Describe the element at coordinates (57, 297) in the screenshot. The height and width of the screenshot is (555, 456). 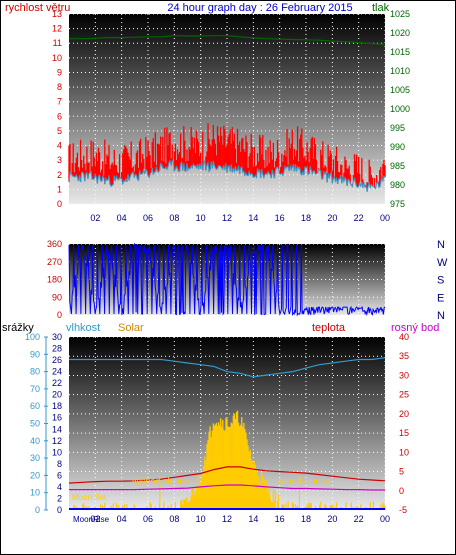
I see `direction-tick-label: 90` at that location.